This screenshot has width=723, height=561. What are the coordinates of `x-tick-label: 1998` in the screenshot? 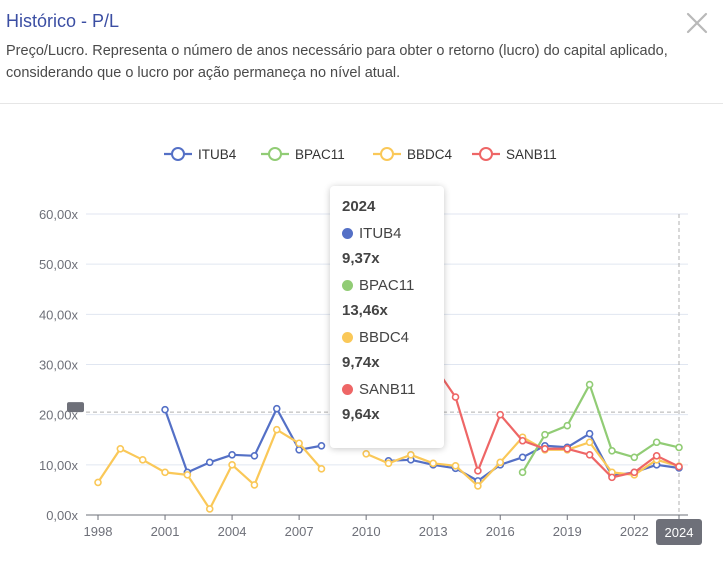 It's located at (98, 531).